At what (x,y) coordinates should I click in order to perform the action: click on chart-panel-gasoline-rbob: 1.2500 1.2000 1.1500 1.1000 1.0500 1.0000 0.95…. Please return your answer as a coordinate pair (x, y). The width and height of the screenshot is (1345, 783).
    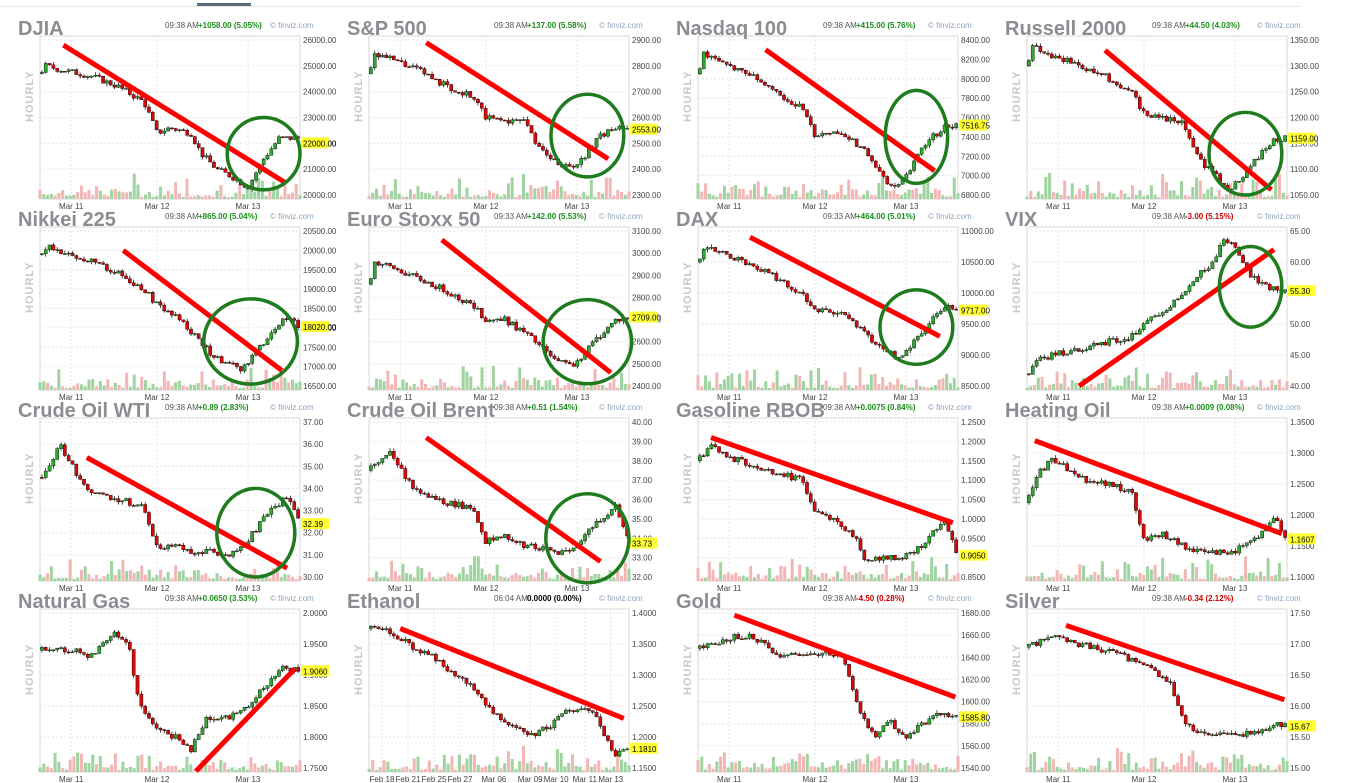
    Looking at the image, I should click on (823, 493).